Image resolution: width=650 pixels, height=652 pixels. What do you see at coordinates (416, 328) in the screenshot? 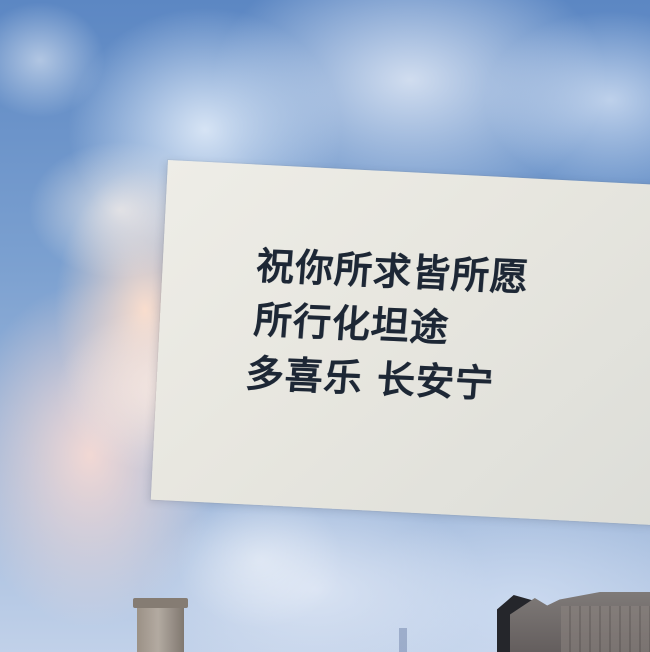
I see `handwritten-message: 祝你所求皆所愿 所行化坦途 多喜乐 长安宁` at bounding box center [416, 328].